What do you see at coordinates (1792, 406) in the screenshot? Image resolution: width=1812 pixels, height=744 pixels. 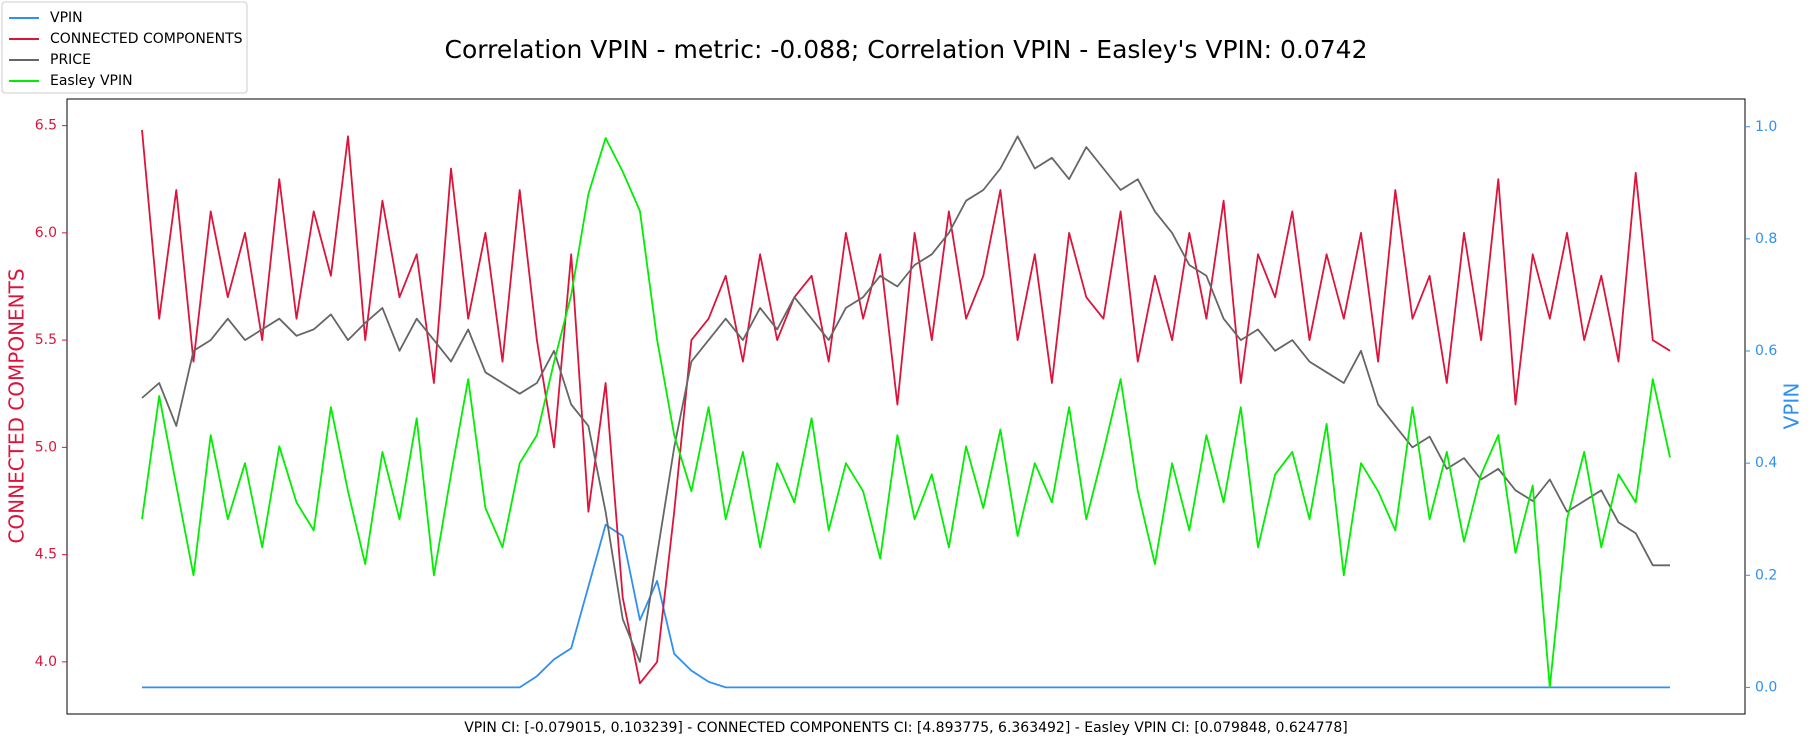 I see `y2-axis-label: VPIN` at bounding box center [1792, 406].